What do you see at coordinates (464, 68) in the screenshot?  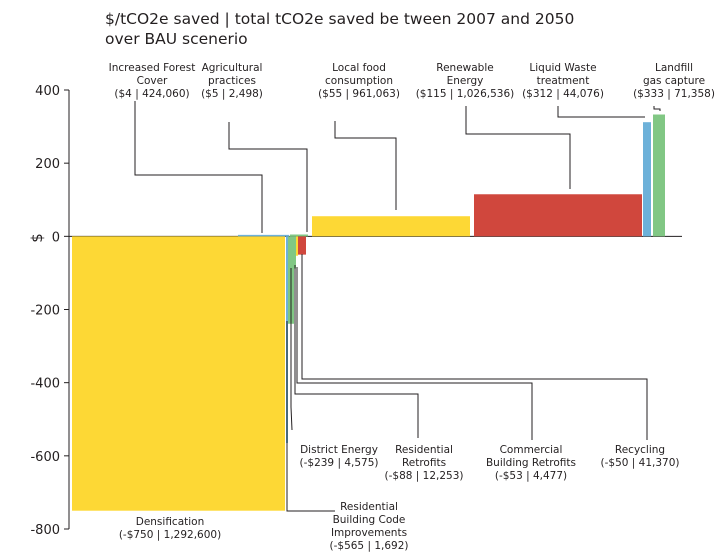 I see `bar-name-label-9: Renewable` at bounding box center [464, 68].